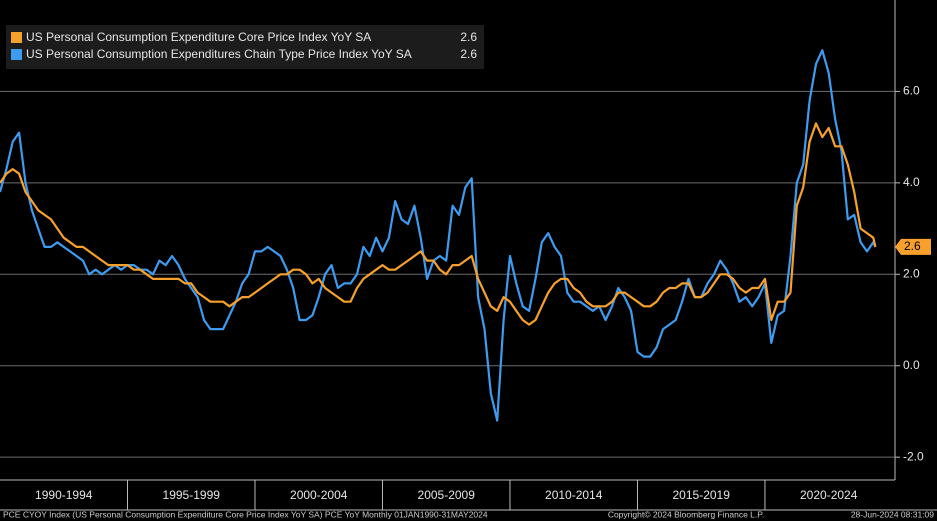 The image size is (937, 521). What do you see at coordinates (686, 514) in the screenshot?
I see `footer-center: Copyright© 2024 Bloomberg Finance L.P.` at bounding box center [686, 514].